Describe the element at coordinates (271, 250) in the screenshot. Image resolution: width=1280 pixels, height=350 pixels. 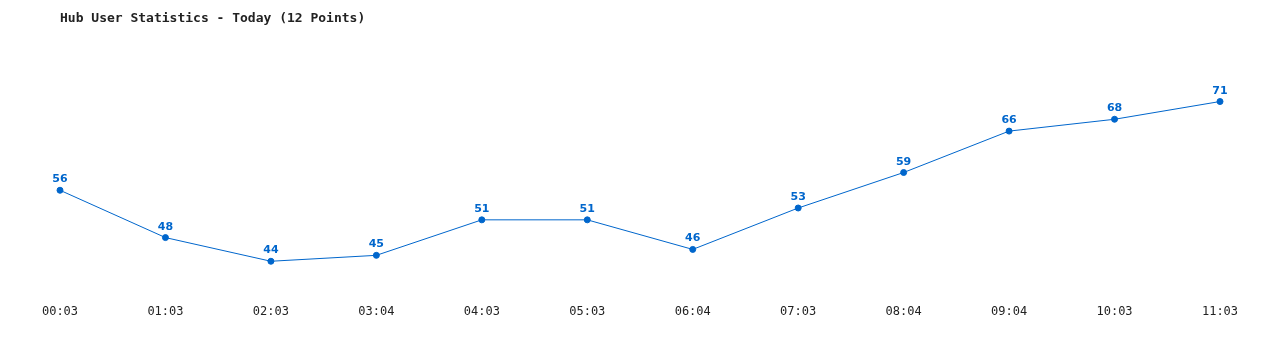
I see `data-label: 44` at that location.